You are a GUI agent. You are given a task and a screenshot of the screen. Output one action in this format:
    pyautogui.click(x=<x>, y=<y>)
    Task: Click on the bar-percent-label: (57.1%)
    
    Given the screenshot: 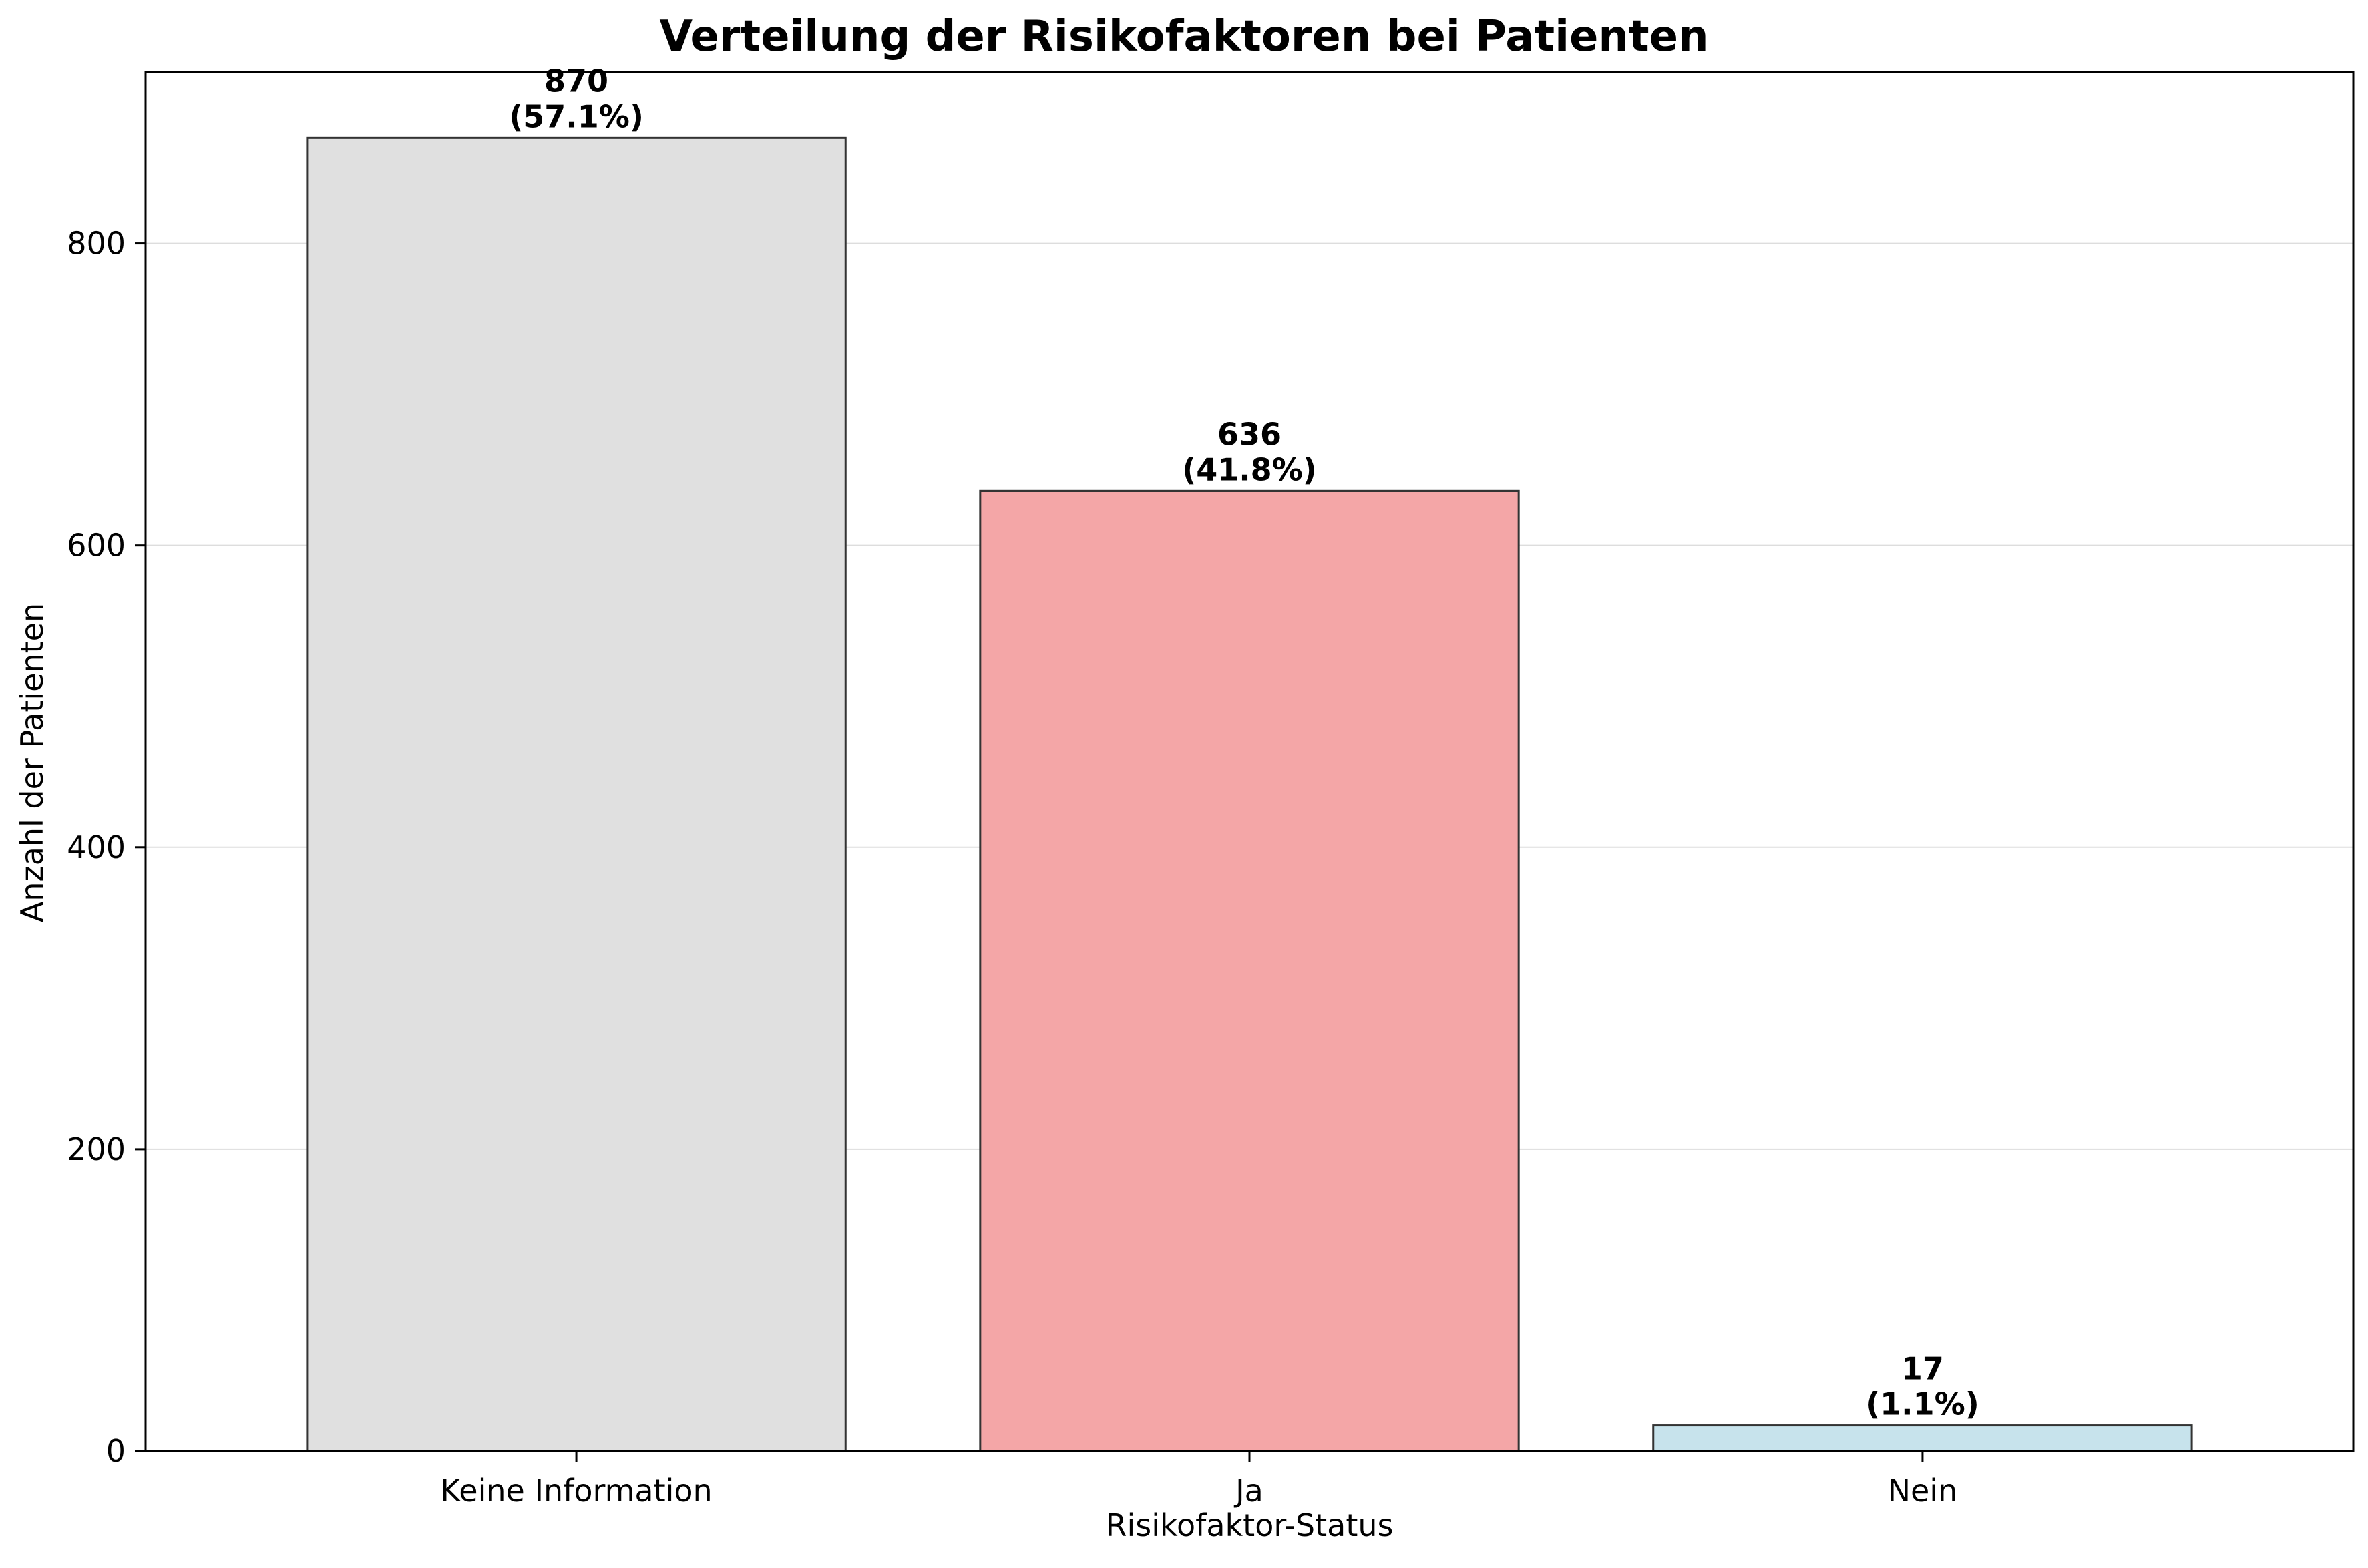 What is the action you would take?
    pyautogui.click(x=576, y=116)
    